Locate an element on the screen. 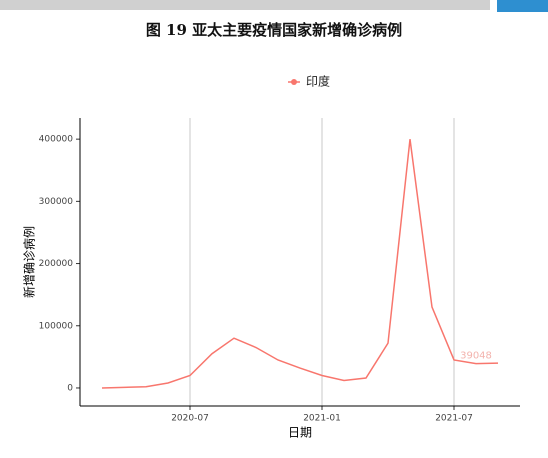 This screenshot has height=458, width=548. chart-title: 图 19 亚太主要疫情国家新增确诊病例 is located at coordinates (274, 30).